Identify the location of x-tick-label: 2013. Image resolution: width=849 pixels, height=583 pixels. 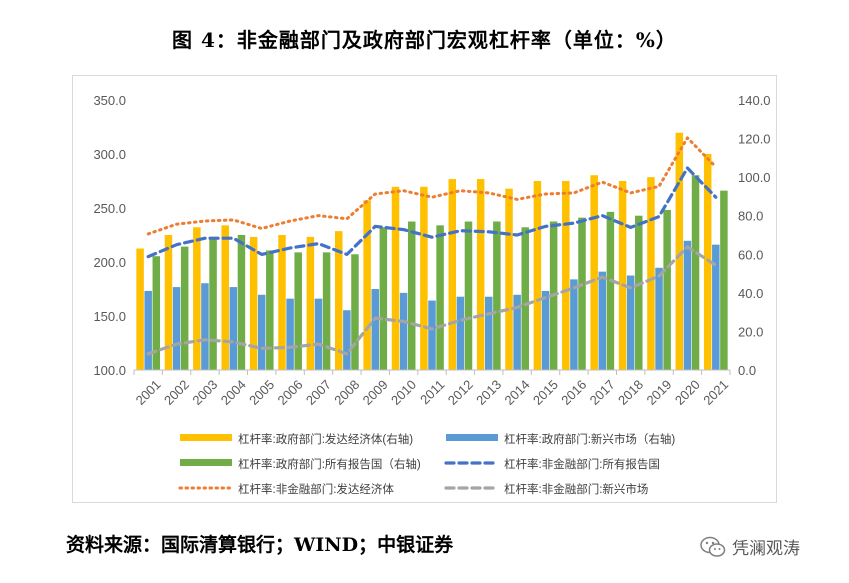
(488, 392).